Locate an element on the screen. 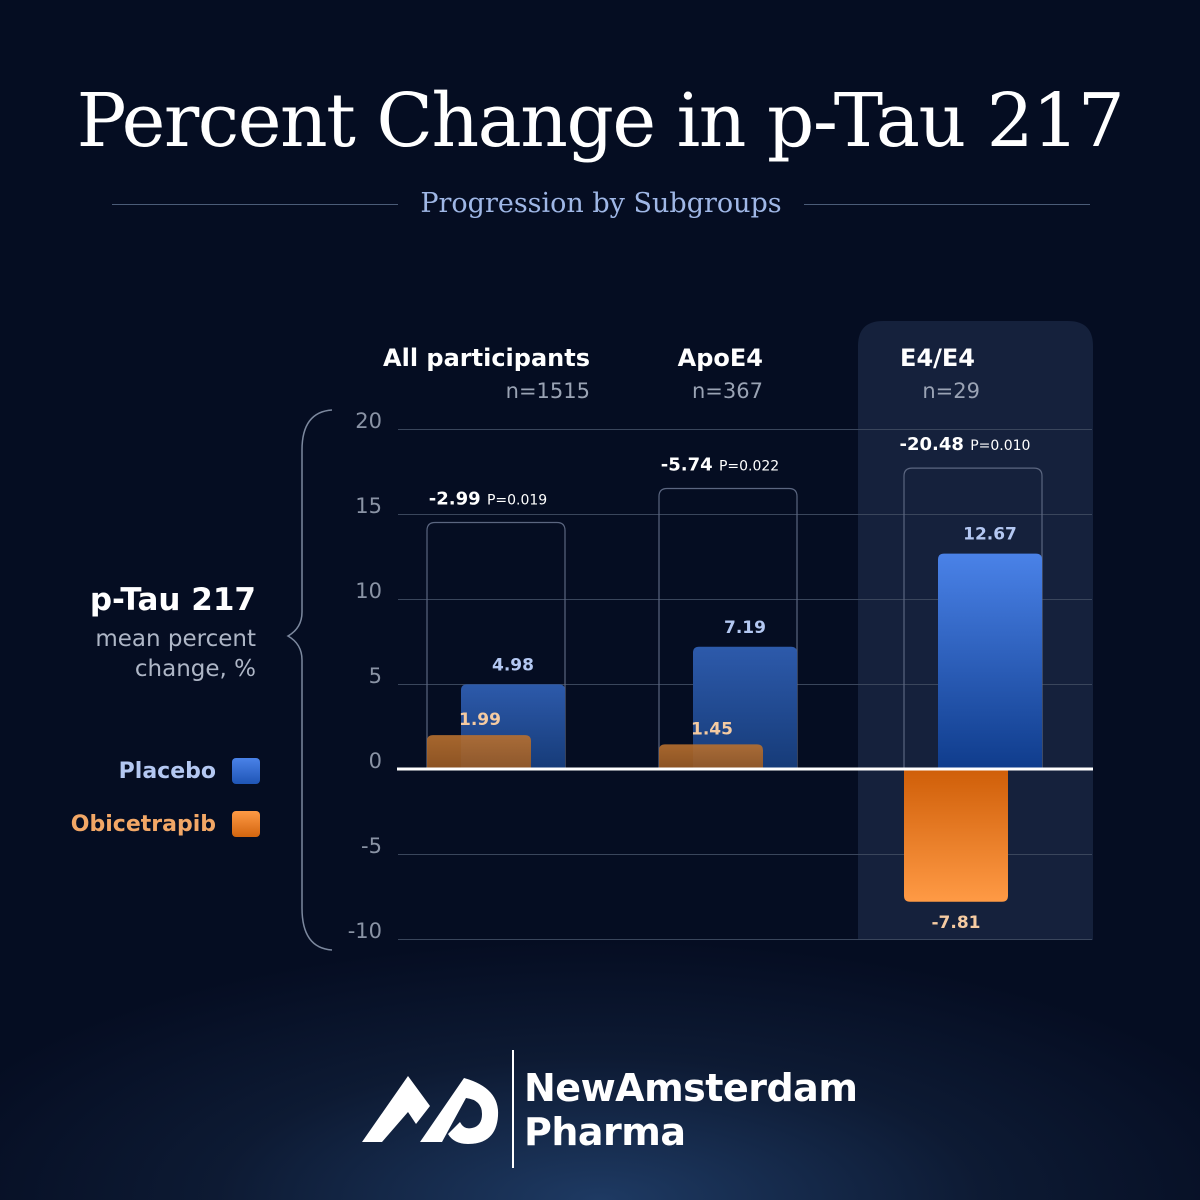  y-axis-title: p-Tau 217 is located at coordinates (172, 600).